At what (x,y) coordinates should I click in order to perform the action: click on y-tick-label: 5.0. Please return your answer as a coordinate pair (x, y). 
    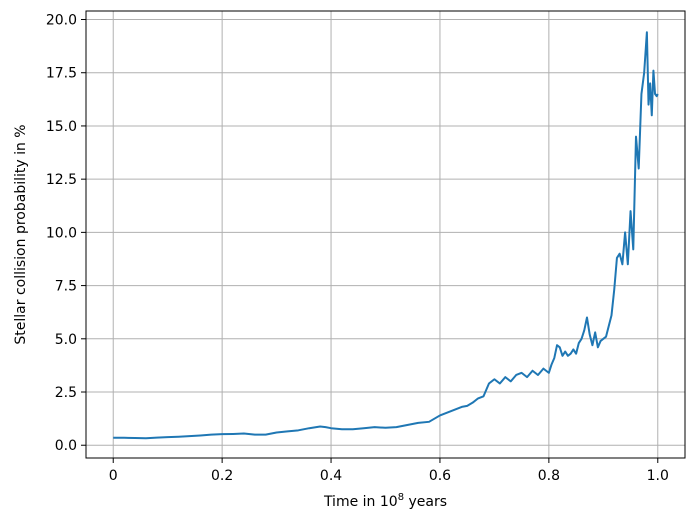
    Looking at the image, I should click on (66, 340).